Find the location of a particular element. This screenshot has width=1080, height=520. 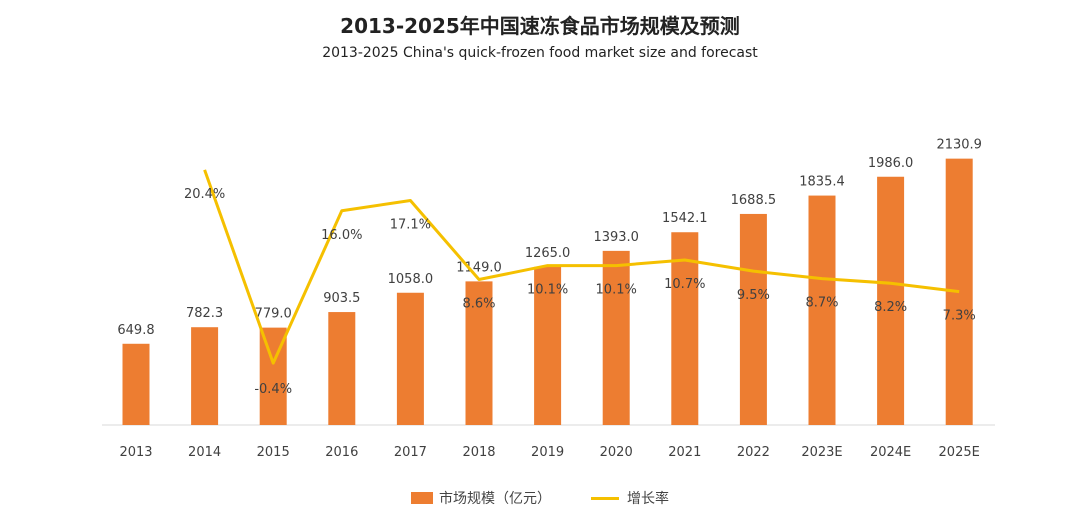

bar-label-2016: 903.5 is located at coordinates (341, 298).